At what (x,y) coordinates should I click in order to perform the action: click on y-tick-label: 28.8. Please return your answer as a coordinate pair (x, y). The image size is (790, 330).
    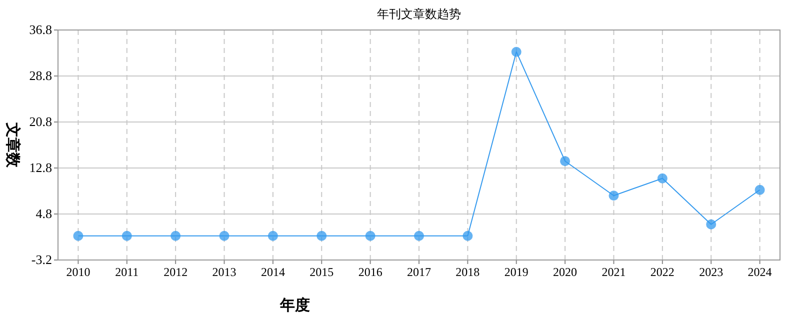
    Looking at the image, I should click on (40, 75).